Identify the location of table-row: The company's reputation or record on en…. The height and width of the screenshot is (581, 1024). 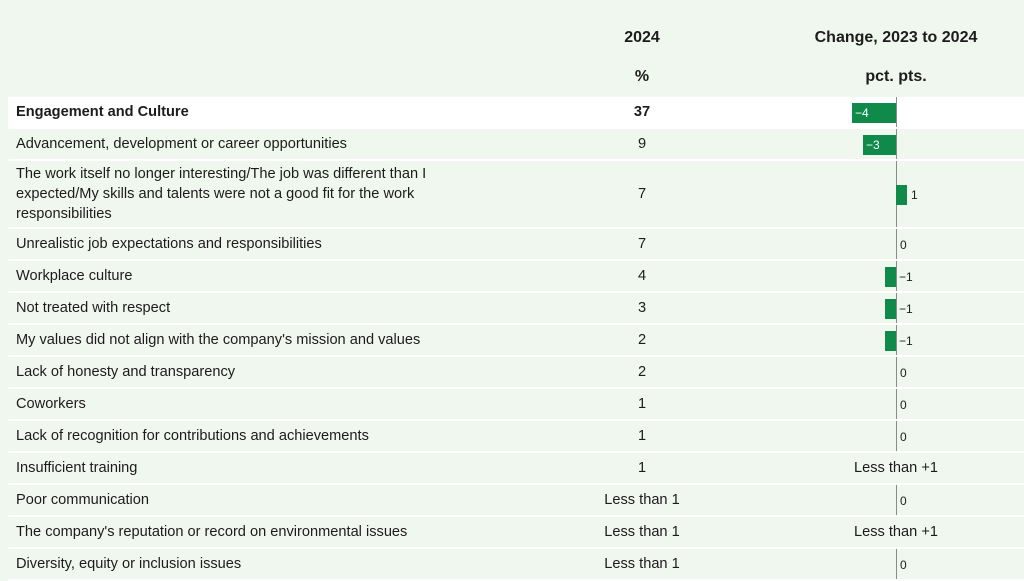
(516, 533).